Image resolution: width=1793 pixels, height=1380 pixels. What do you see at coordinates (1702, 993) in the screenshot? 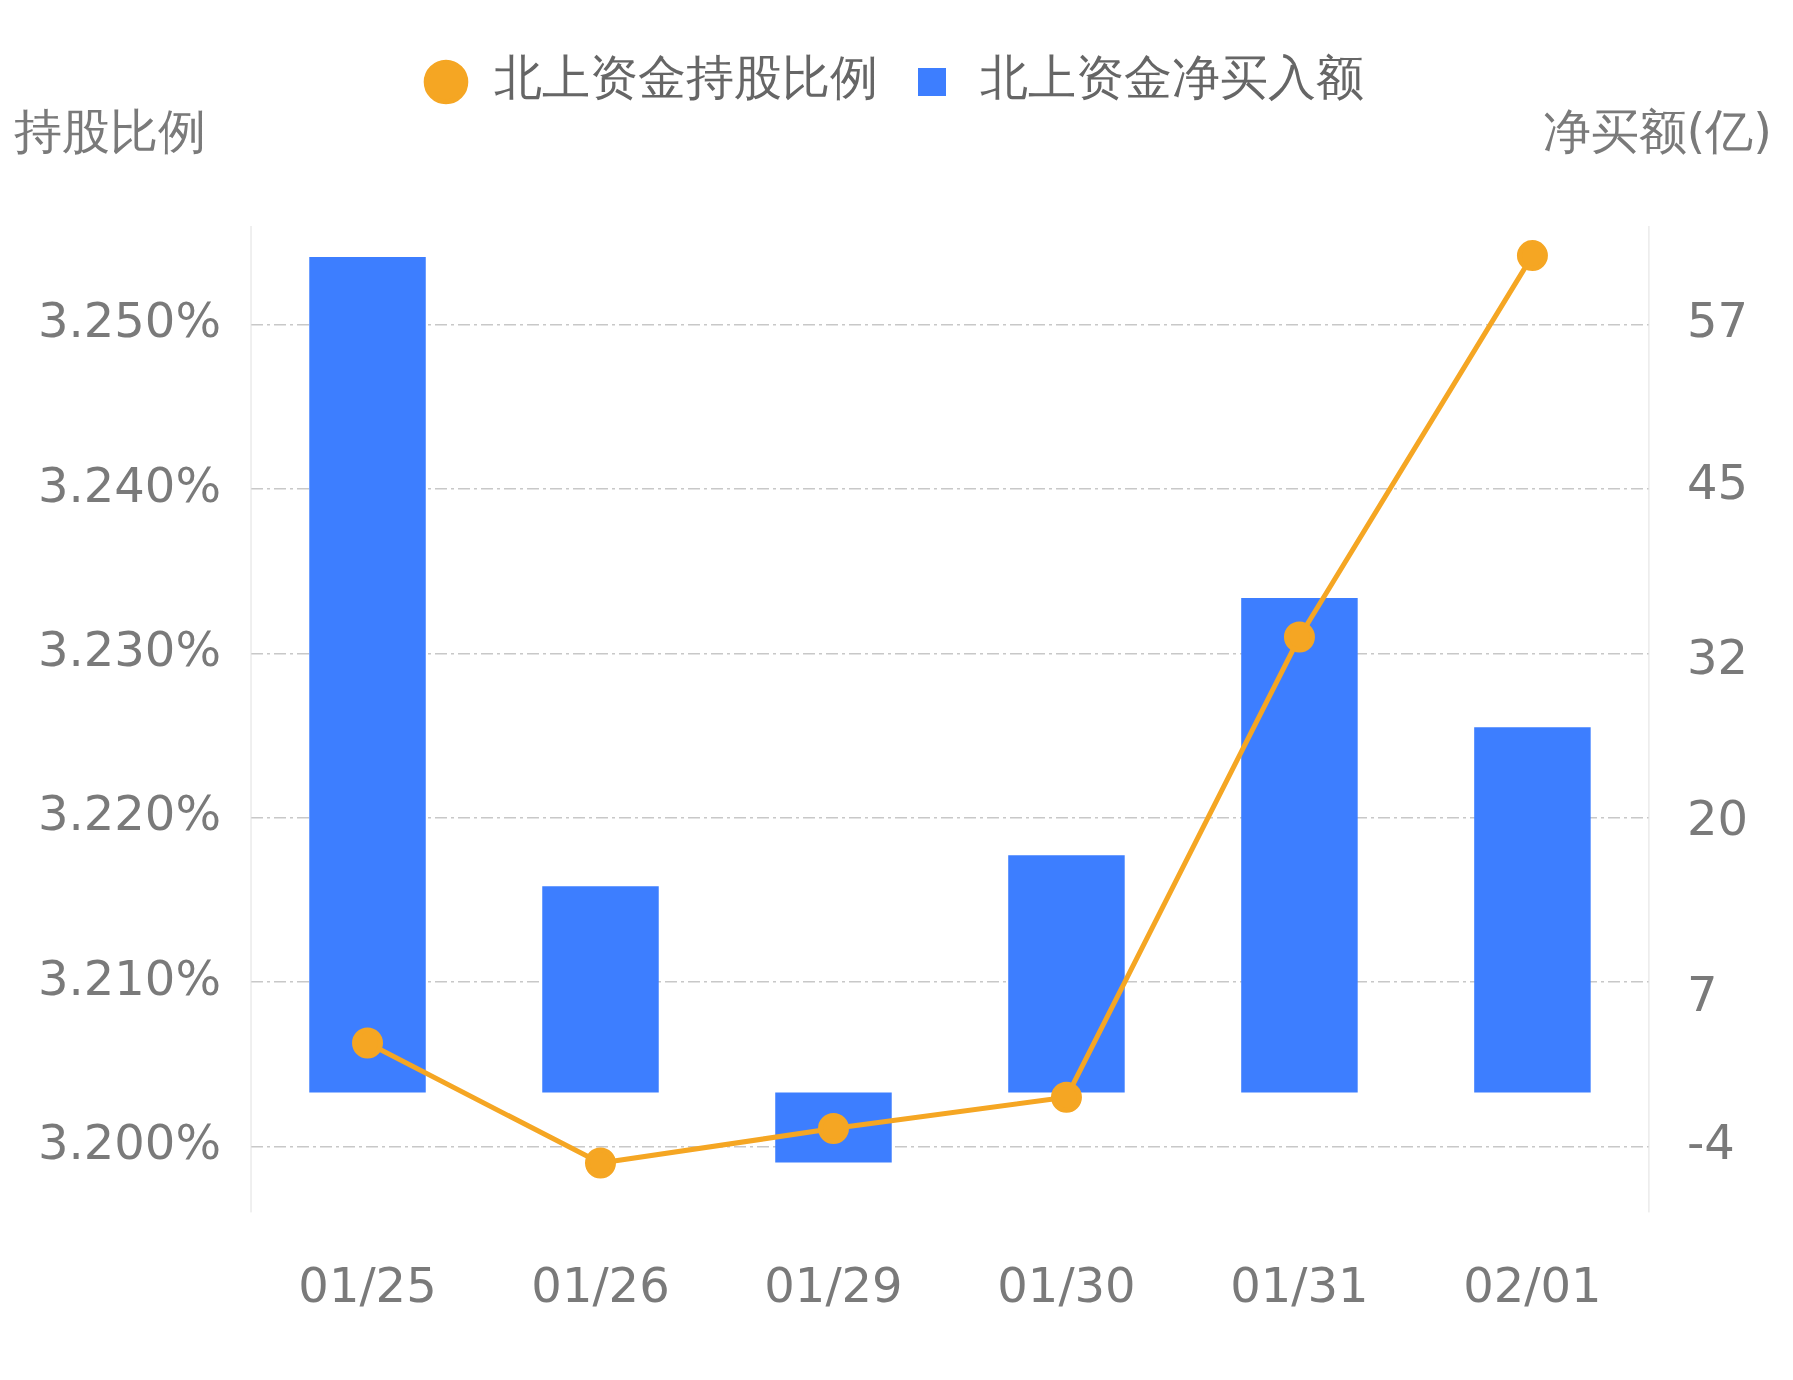
I see `y2-tick-label: 7` at bounding box center [1702, 993].